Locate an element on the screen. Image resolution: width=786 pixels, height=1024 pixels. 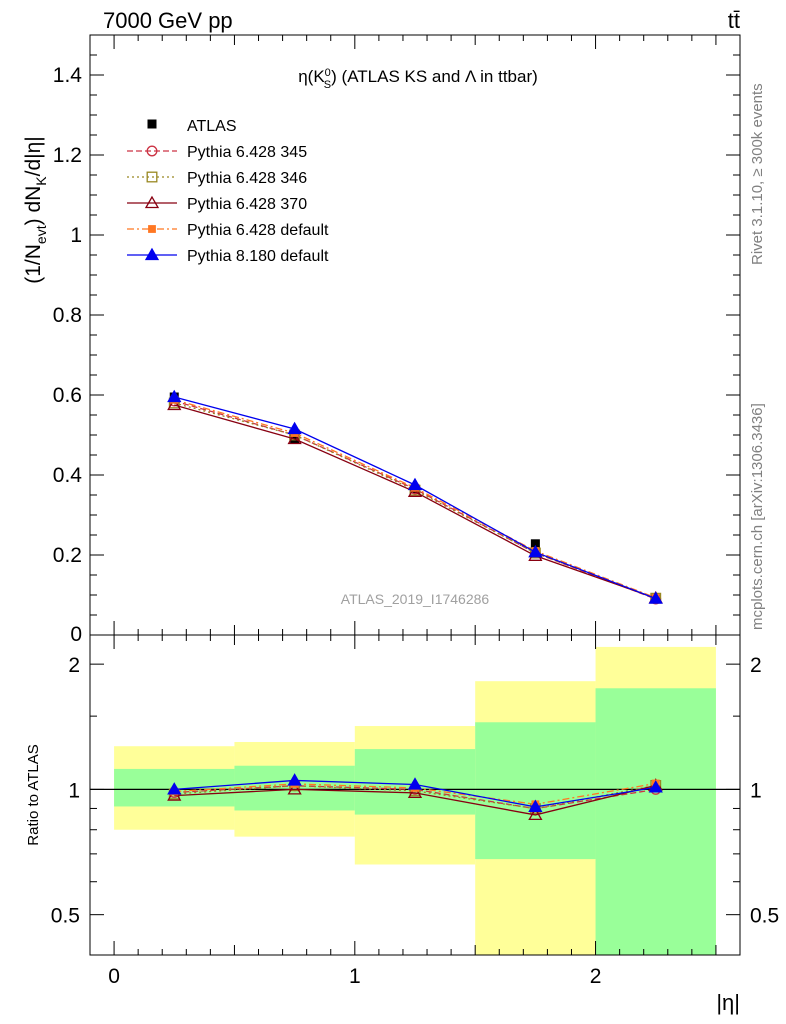
y-tick-label: 0.8 is located at coordinates (67, 315).